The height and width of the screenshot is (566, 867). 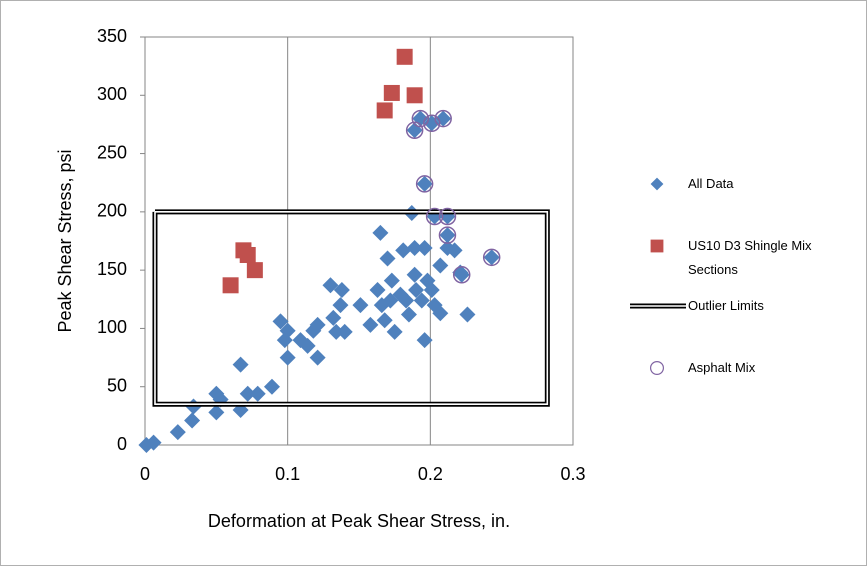 What do you see at coordinates (750, 257) in the screenshot?
I see `legend-label: US10 D3 Shingle Mix Sections` at bounding box center [750, 257].